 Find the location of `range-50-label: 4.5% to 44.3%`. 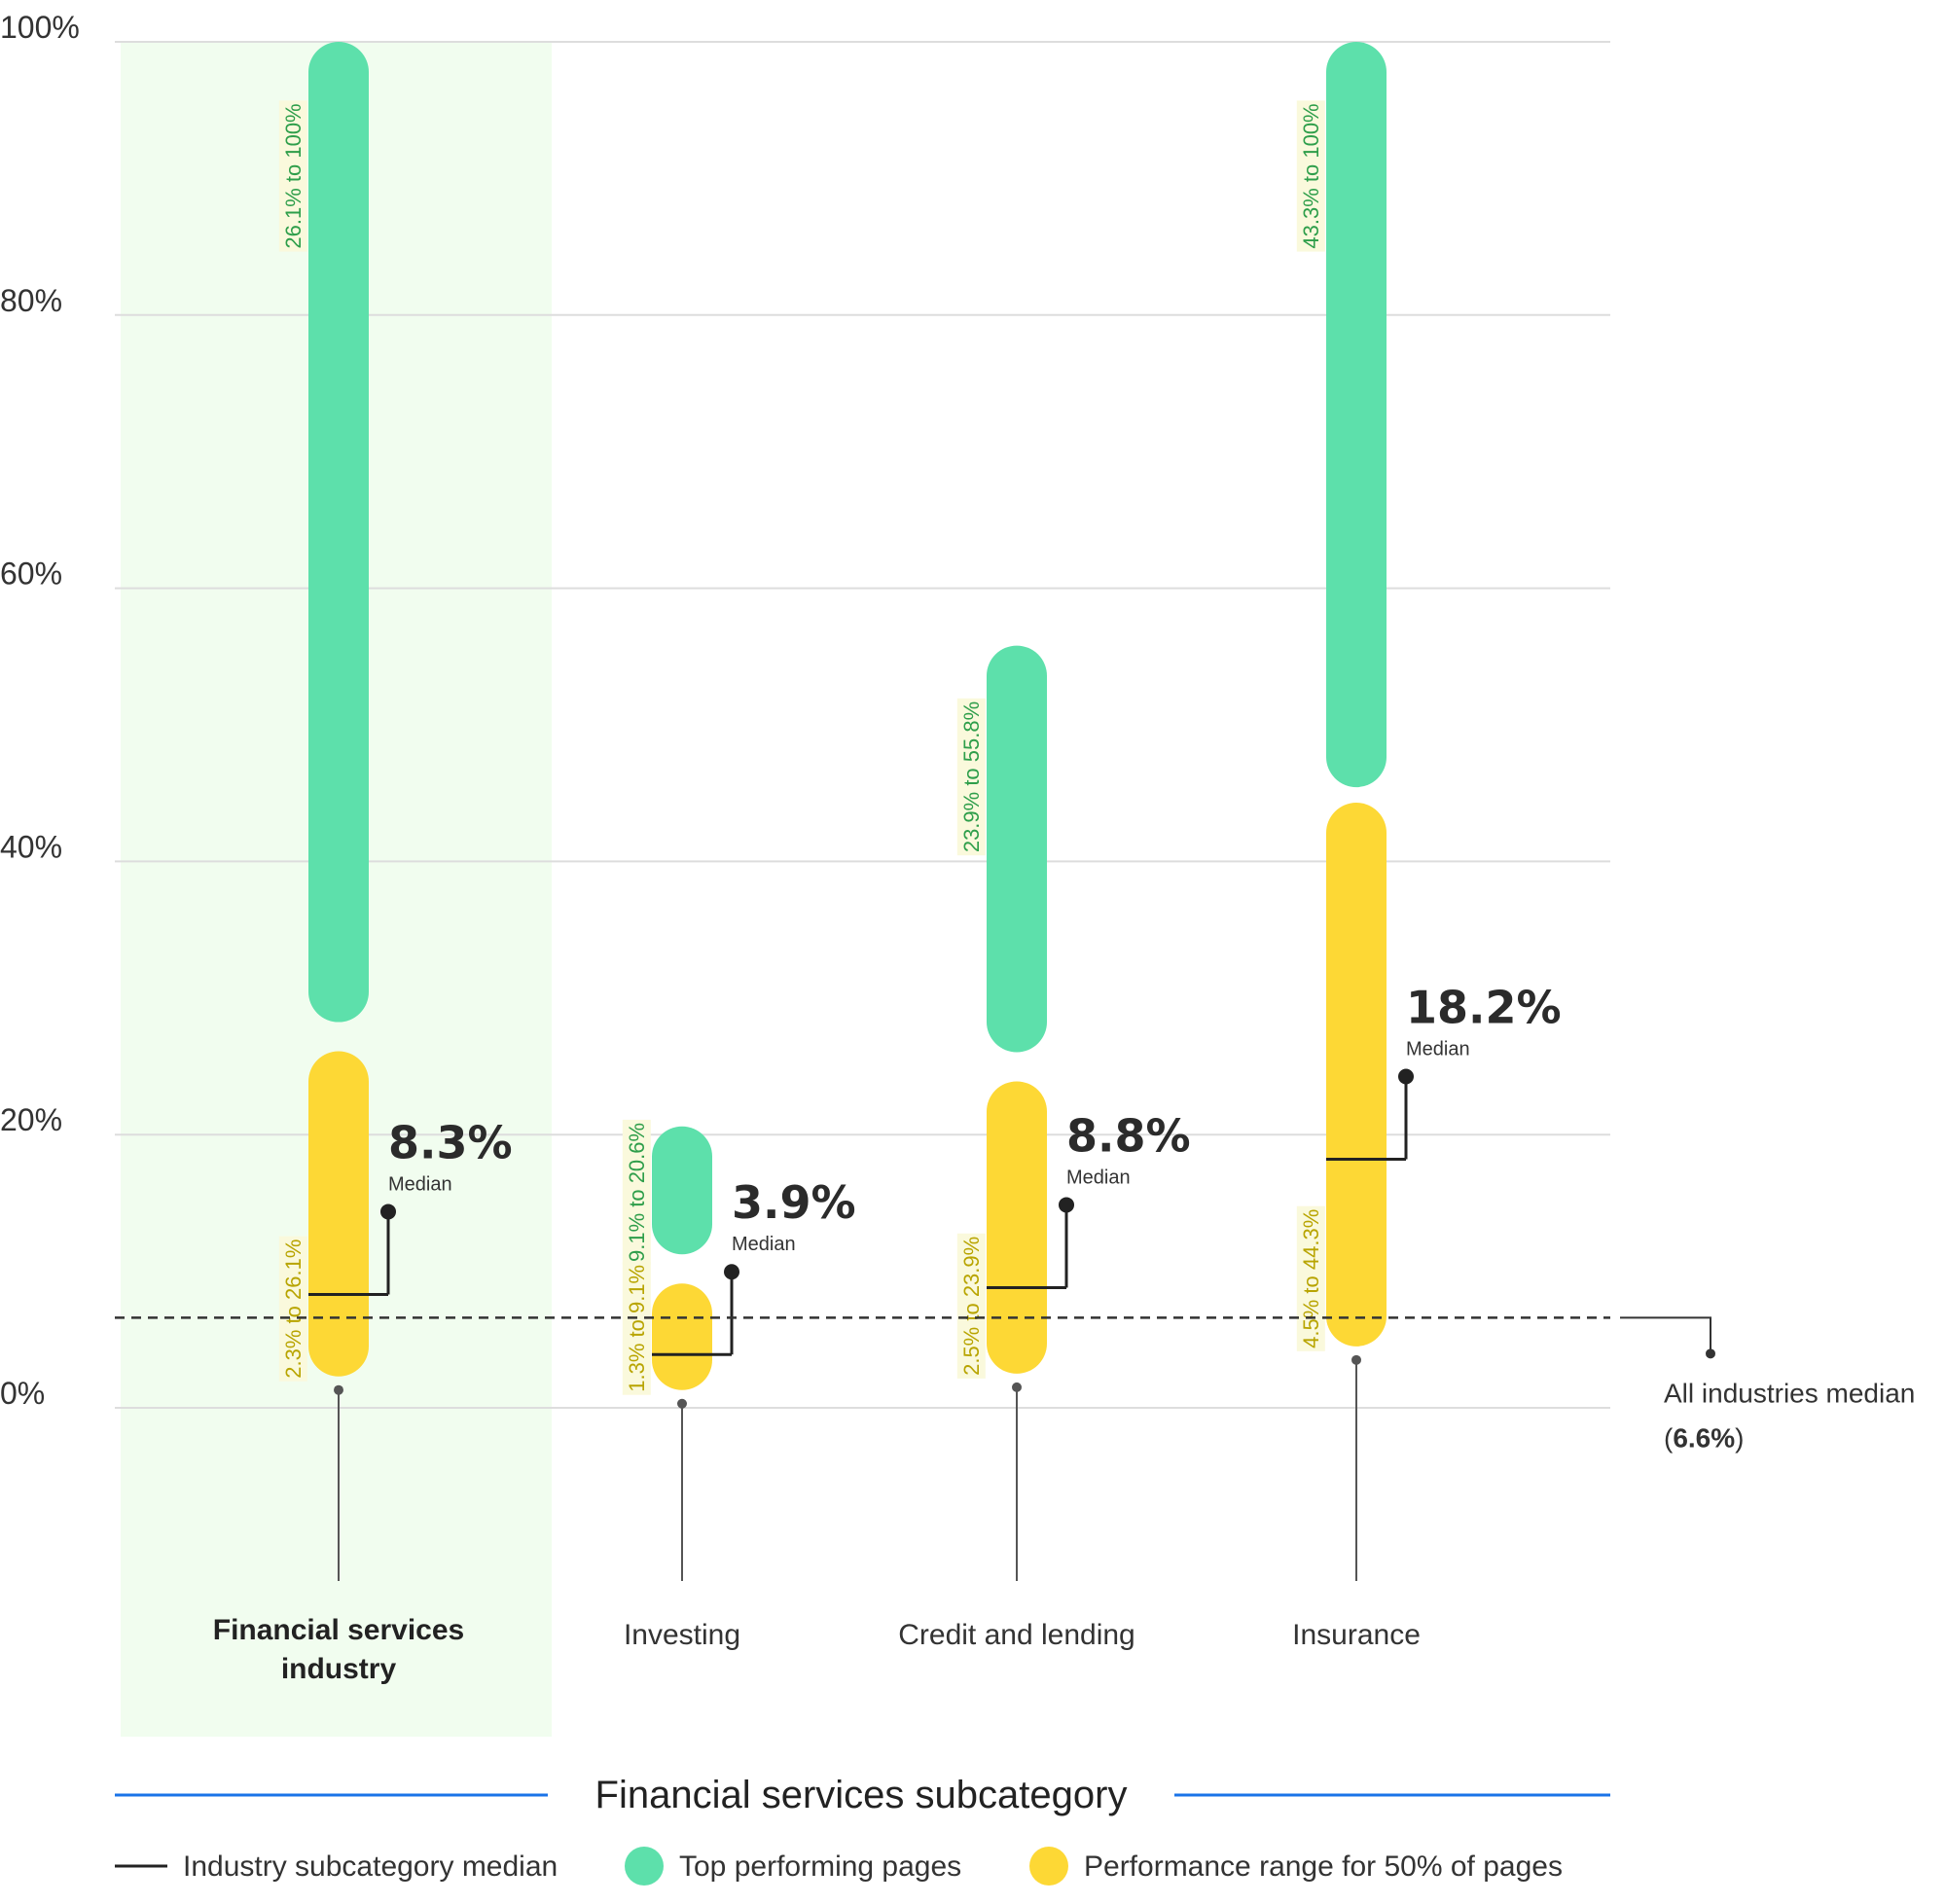

range-50-label: 4.5% to 44.3% is located at coordinates (1311, 1278).